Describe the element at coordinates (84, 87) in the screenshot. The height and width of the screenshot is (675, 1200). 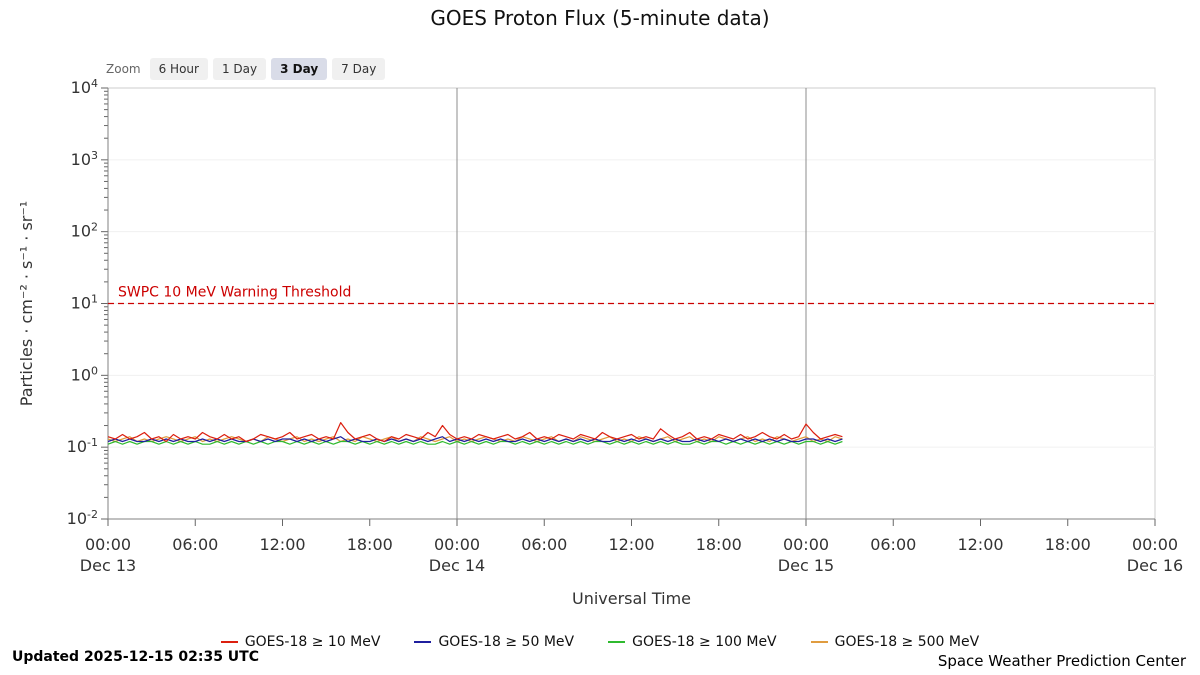
I see `y-tick-label: 10⁴` at that location.